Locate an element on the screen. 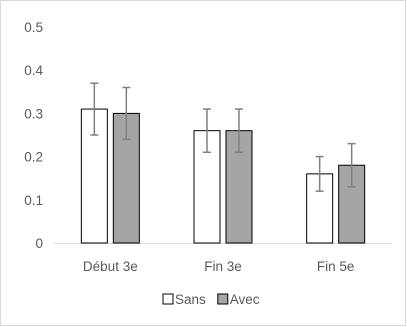  legend-label: Avec is located at coordinates (245, 299).